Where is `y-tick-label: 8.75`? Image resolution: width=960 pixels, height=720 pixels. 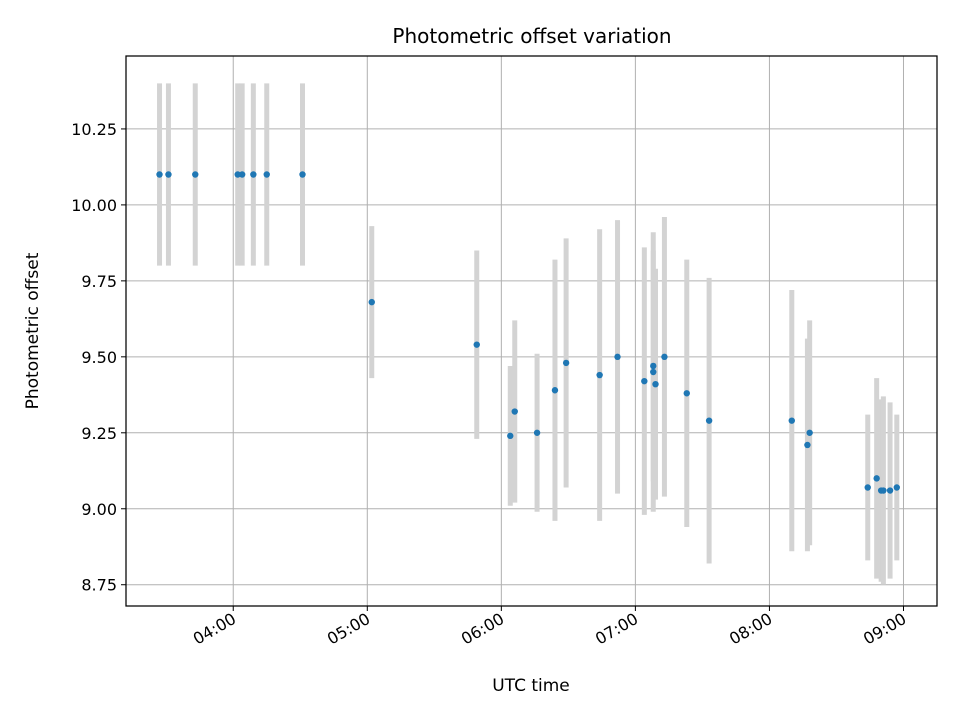
y-tick-label: 8.75 is located at coordinates (99, 585).